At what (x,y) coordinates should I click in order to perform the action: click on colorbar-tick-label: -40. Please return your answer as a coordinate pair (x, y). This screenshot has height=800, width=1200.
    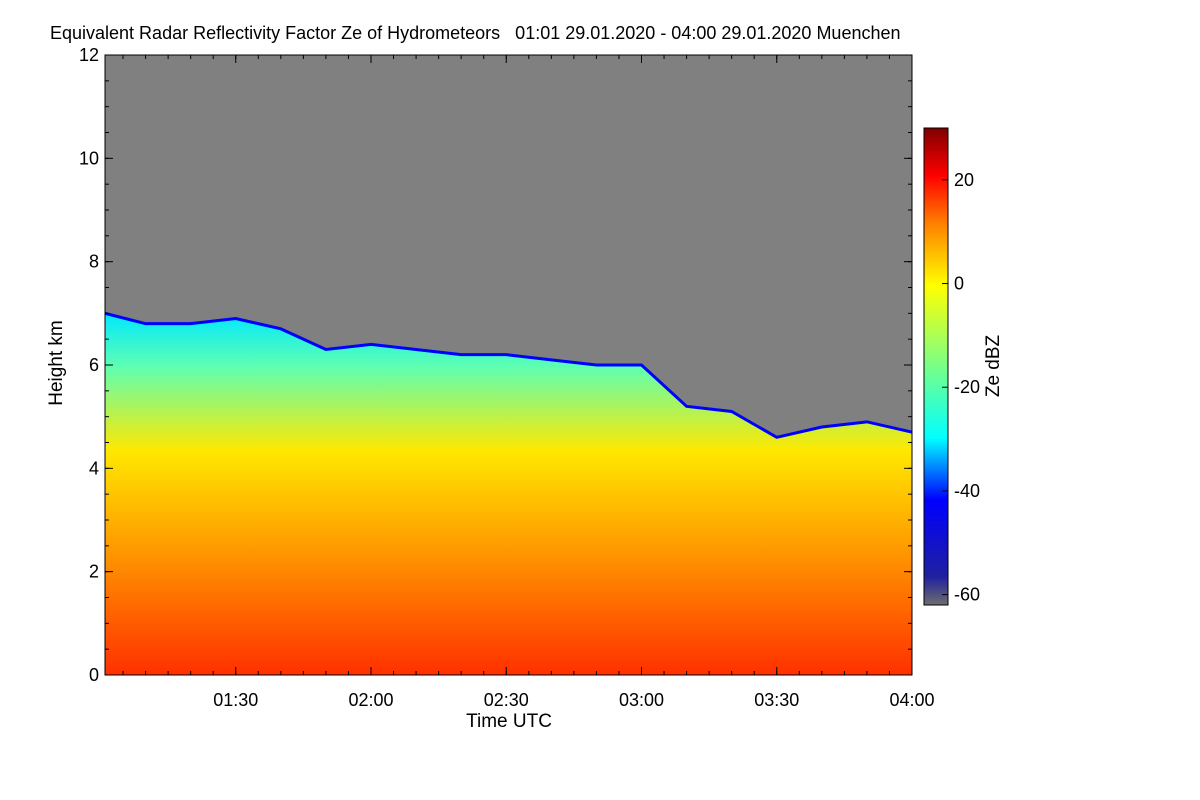
    Looking at the image, I should click on (967, 491).